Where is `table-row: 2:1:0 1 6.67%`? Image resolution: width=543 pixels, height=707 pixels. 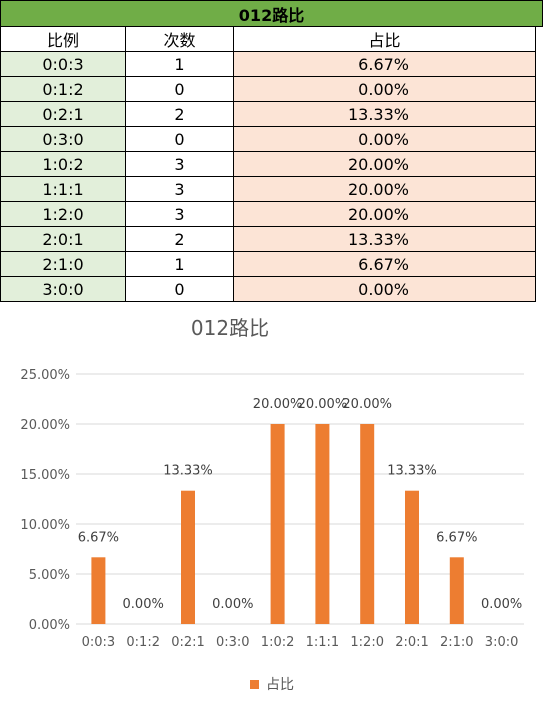 table-row: 2:1:0 1 6.67% is located at coordinates (271, 264).